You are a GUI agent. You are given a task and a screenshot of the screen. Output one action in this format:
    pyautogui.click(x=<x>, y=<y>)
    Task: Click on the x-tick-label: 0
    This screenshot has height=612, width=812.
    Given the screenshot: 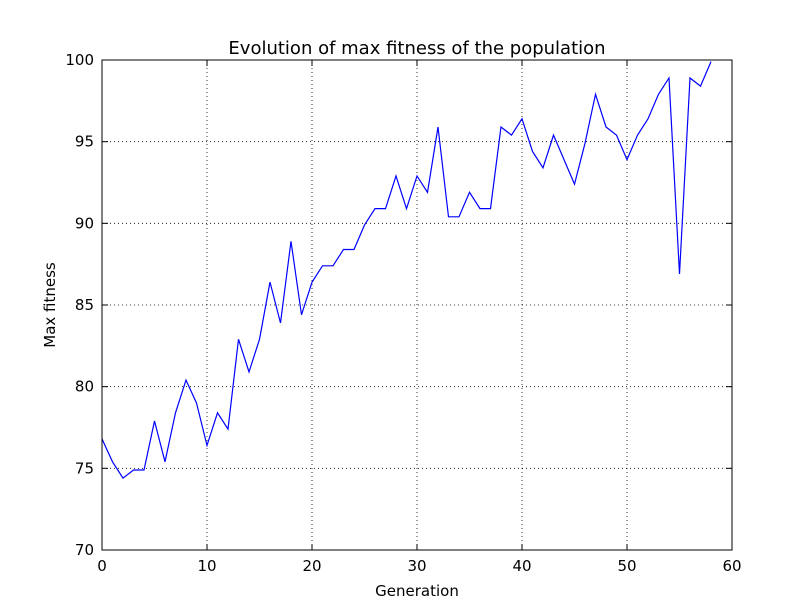 What is the action you would take?
    pyautogui.click(x=102, y=566)
    